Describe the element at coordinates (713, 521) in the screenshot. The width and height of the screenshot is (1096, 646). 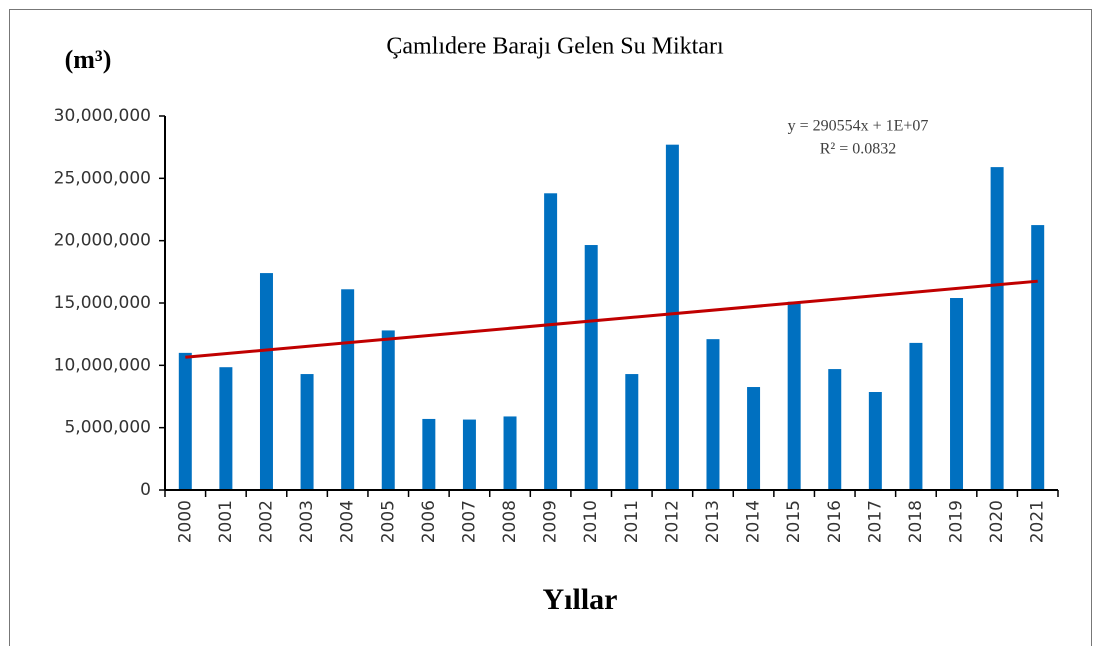
I see `x-tick-label: 2013` at that location.